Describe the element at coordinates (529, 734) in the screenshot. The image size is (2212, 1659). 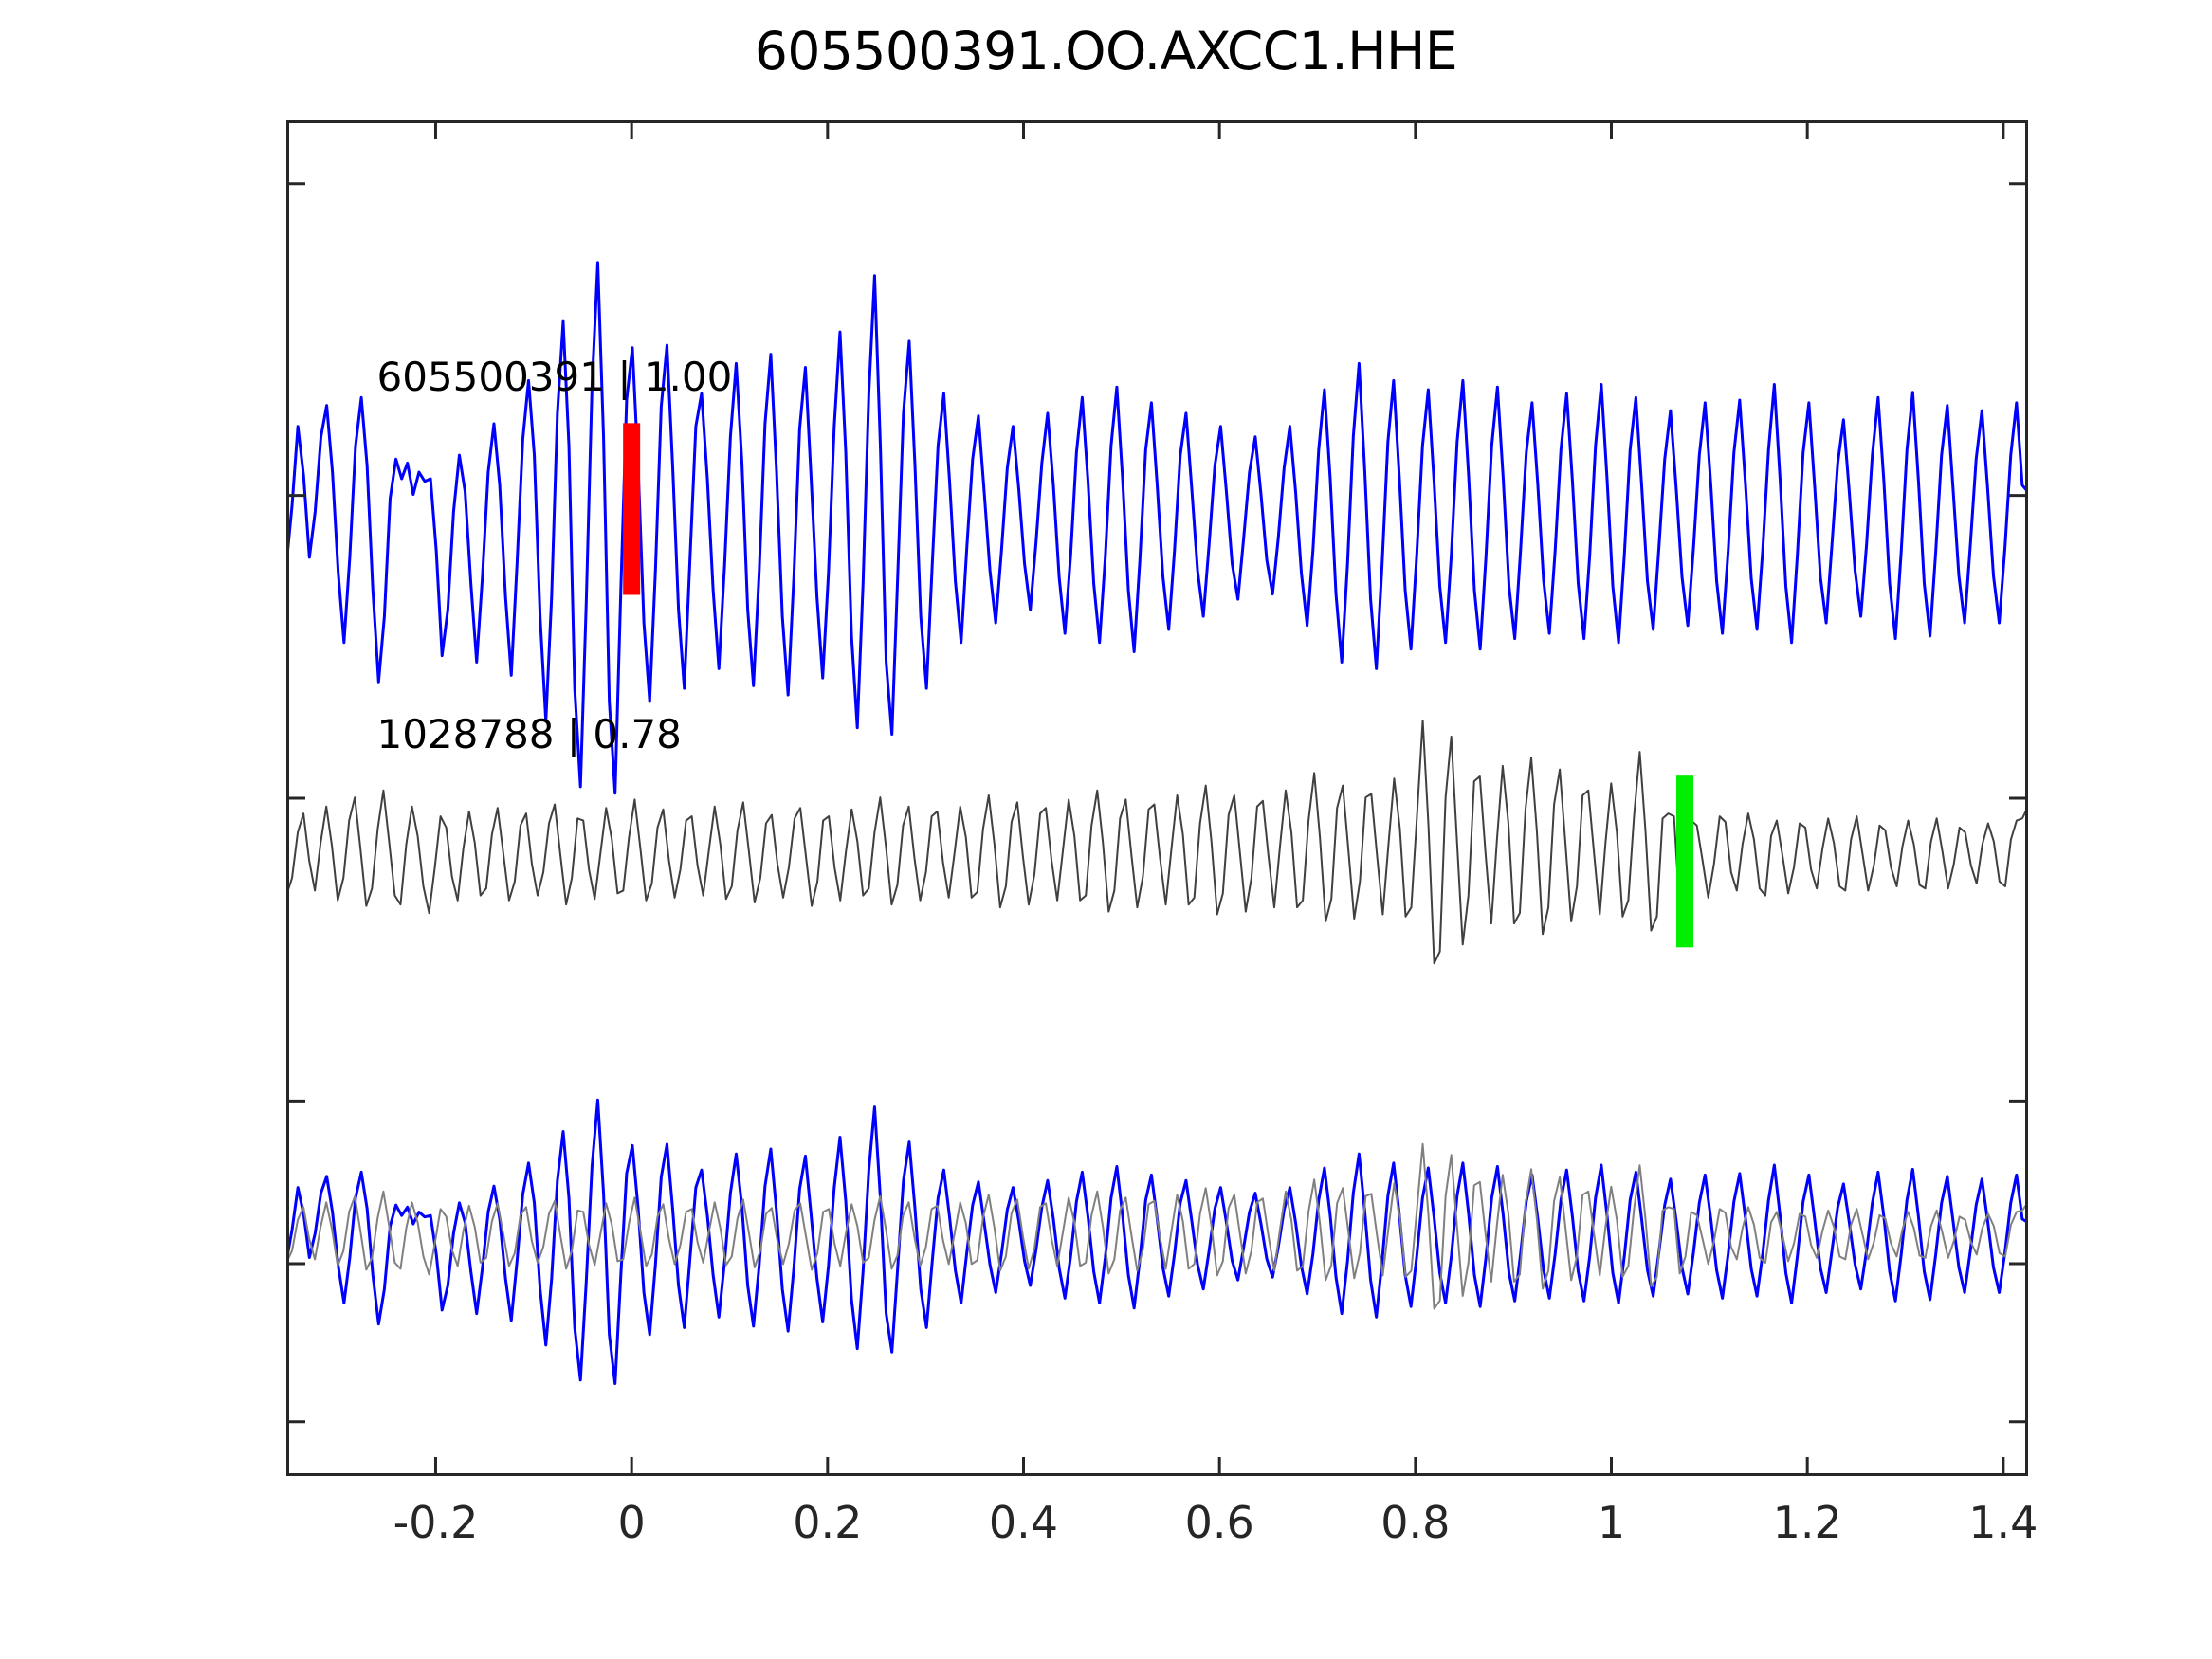
I see `detection-label: 1028788 | 0.78` at that location.